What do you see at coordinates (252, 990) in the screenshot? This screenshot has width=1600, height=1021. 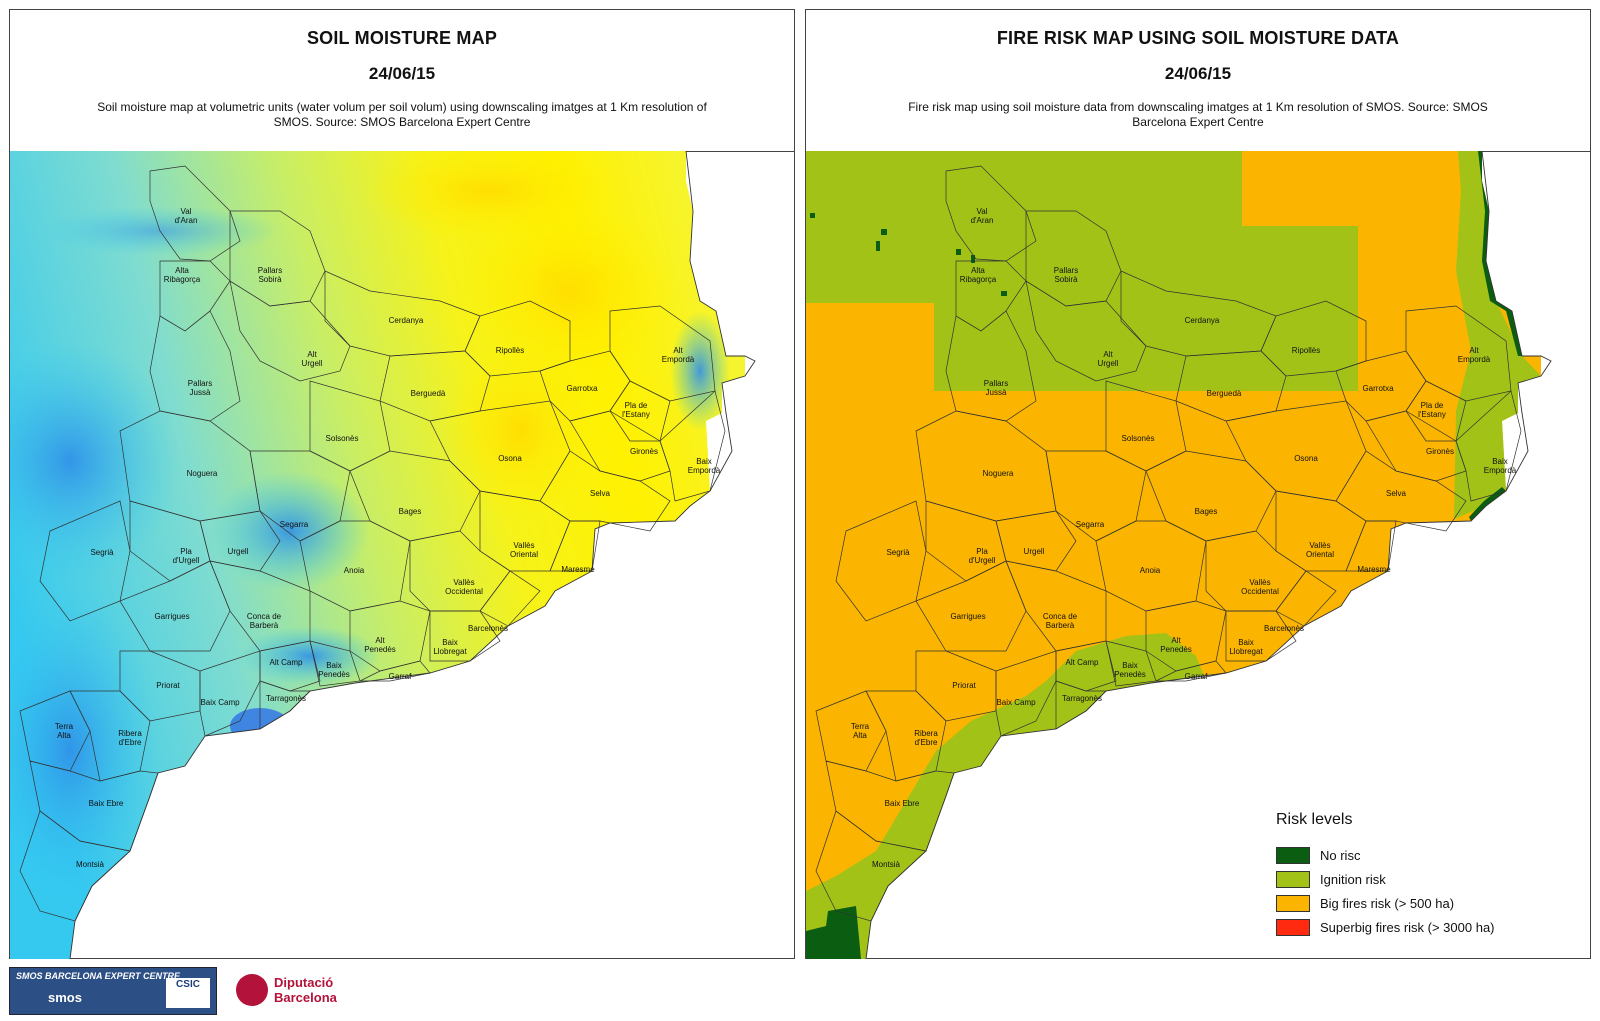 I see `diputacio-seal-icon` at bounding box center [252, 990].